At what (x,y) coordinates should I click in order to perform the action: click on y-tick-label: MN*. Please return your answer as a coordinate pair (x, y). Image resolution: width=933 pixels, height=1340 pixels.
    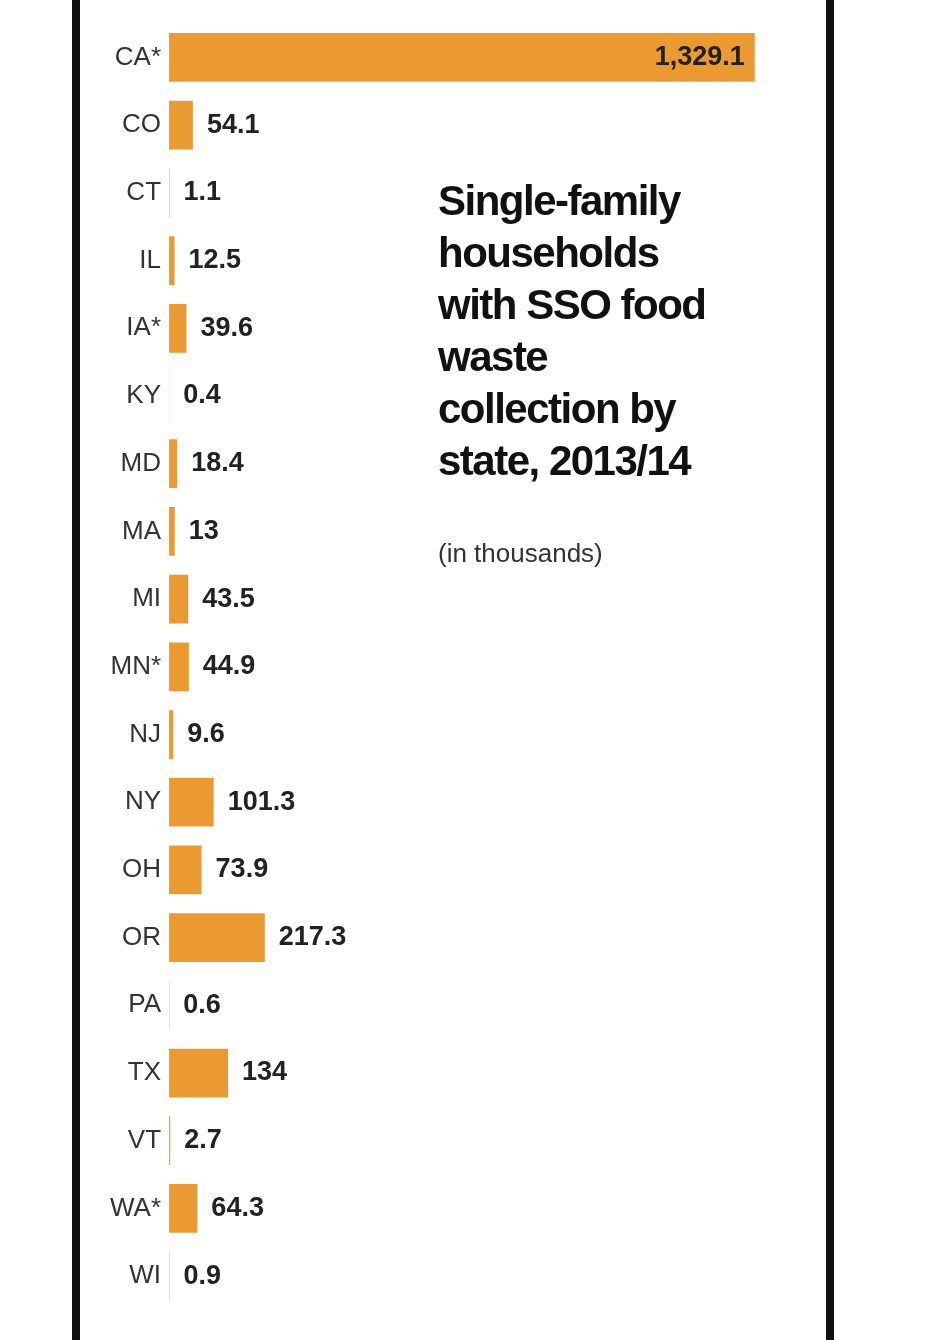
    Looking at the image, I should click on (136, 664).